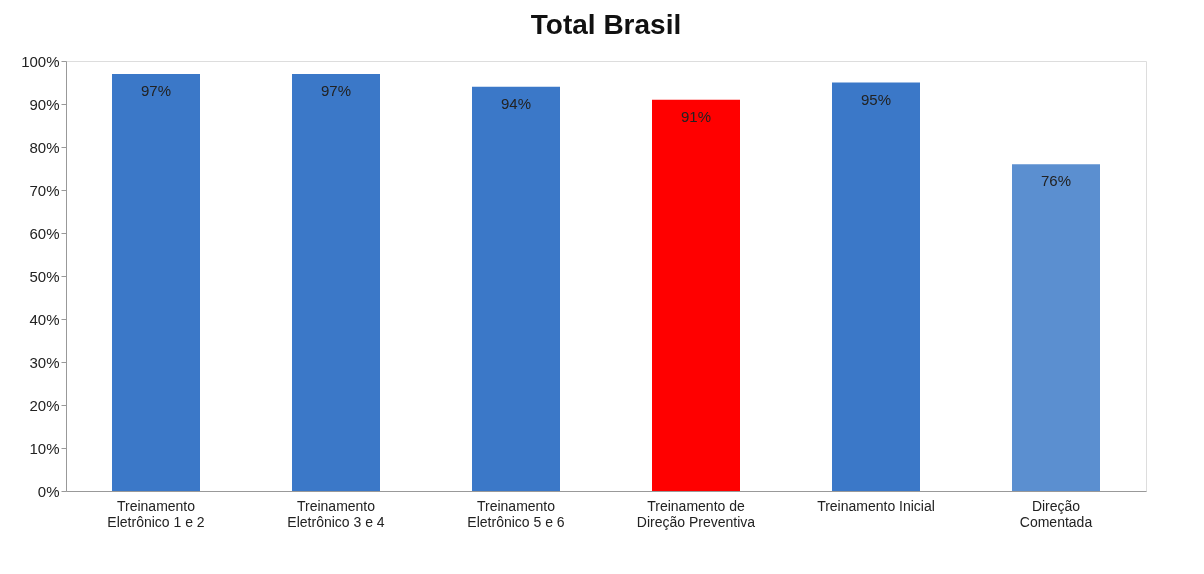 The image size is (1204, 574). Describe the element at coordinates (40, 61) in the screenshot. I see `y-tick-label: 100%` at that location.